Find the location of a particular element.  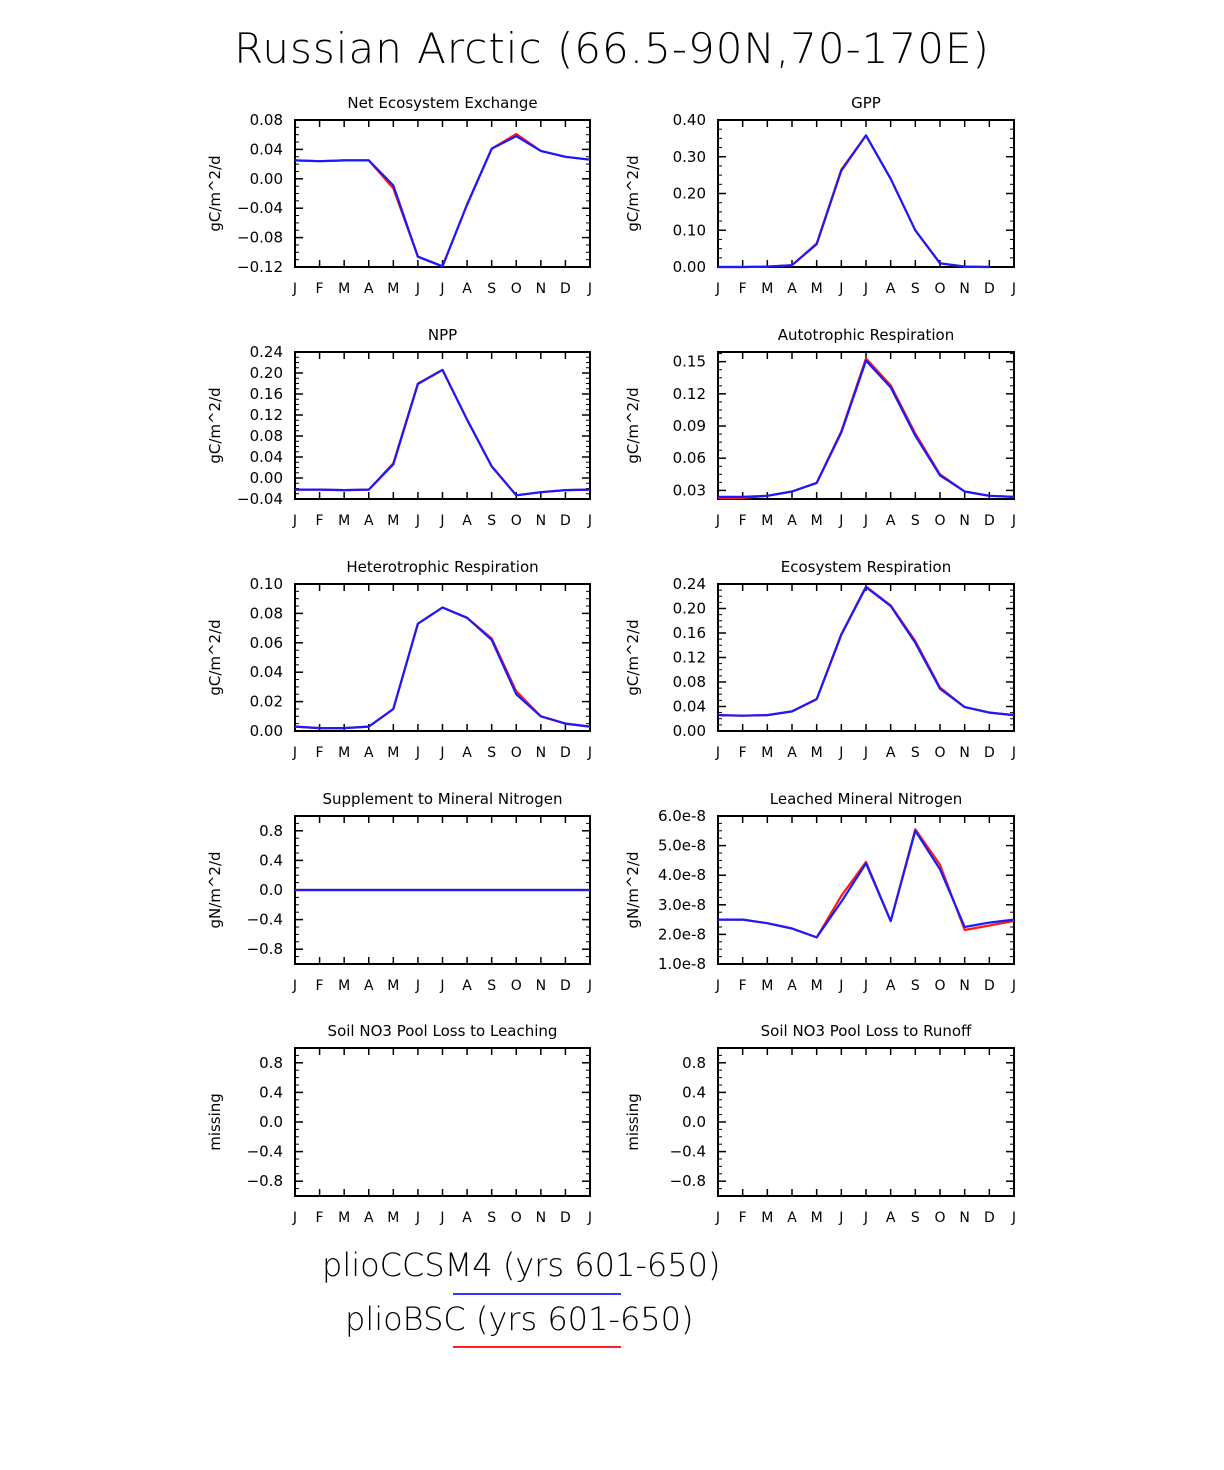

y-tick-label: 0.20 is located at coordinates (266, 373).